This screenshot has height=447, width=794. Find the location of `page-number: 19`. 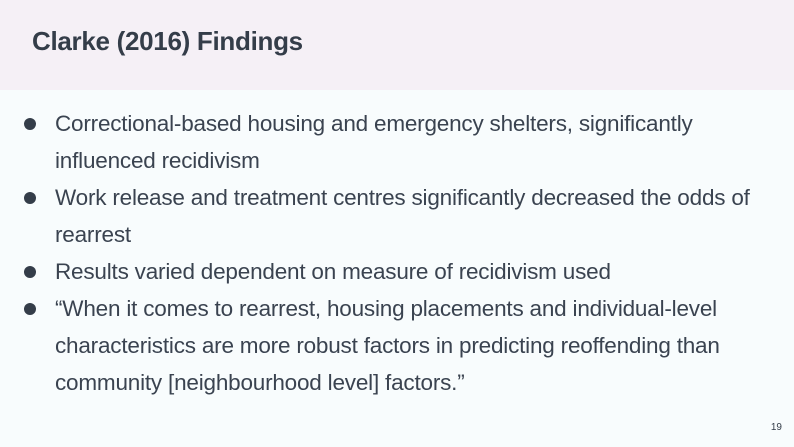

page-number: 19 is located at coordinates (776, 427).